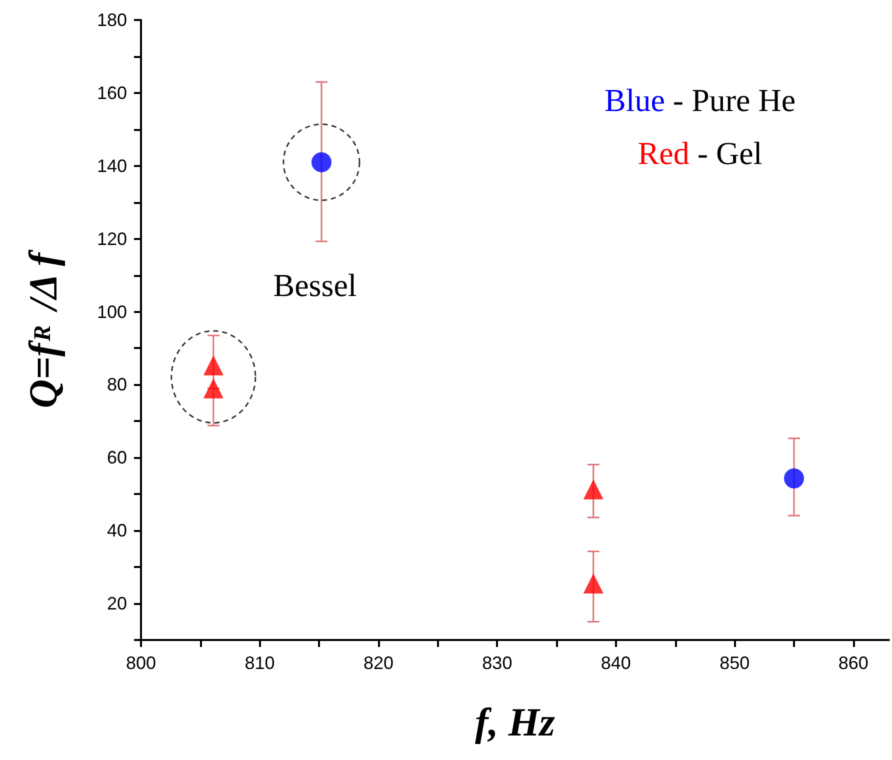 The image size is (892, 760). I want to click on y-tick-label: 180, so click(111, 20).